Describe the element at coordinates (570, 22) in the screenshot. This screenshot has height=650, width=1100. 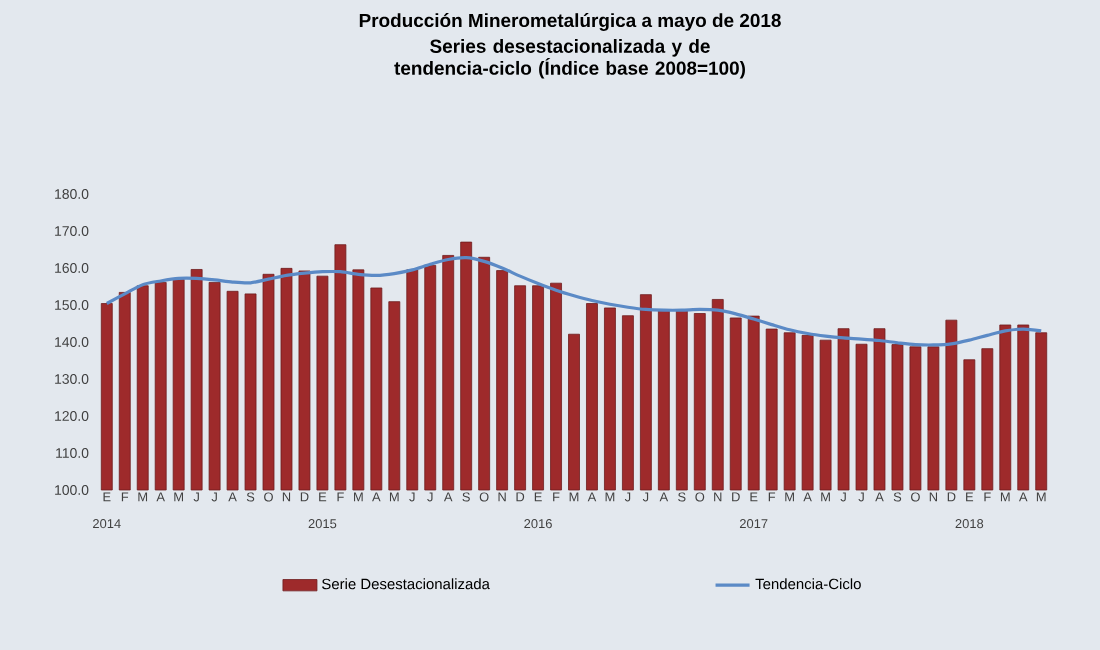
I see `chart-title: Producción Minerometalúrgica a mayo de 2018` at that location.